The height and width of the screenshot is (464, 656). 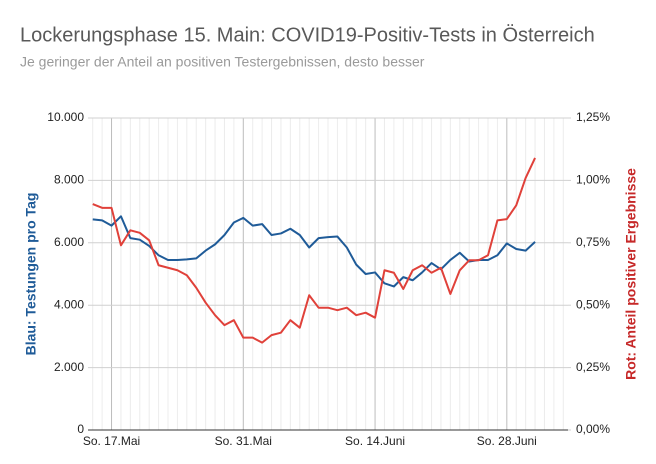 I want to click on y2-axis-title: Rot: Anteil positiver Ergebnisse, so click(x=631, y=274).